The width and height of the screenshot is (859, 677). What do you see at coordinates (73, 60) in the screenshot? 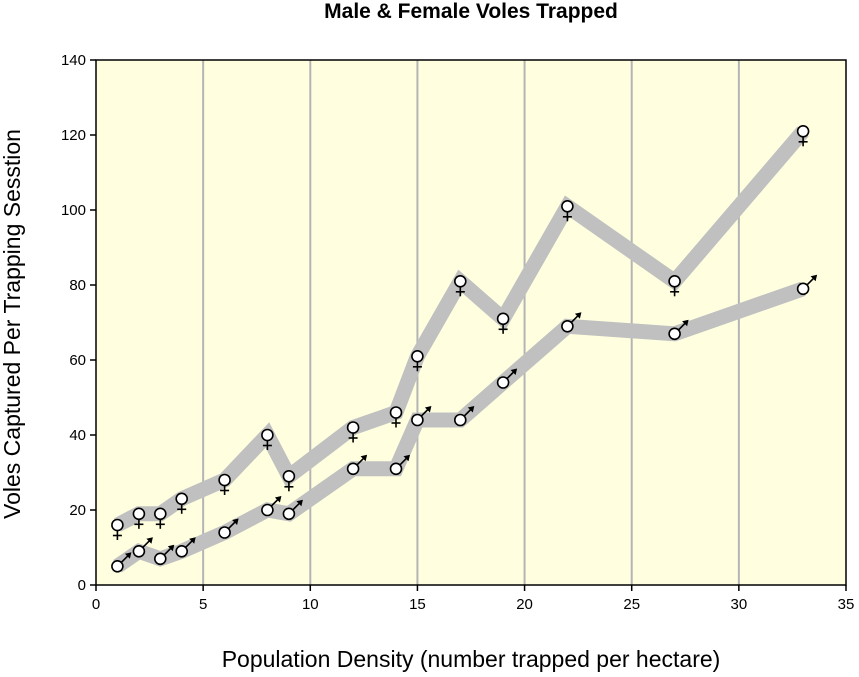
I see `y-tick-label: 140` at bounding box center [73, 60].